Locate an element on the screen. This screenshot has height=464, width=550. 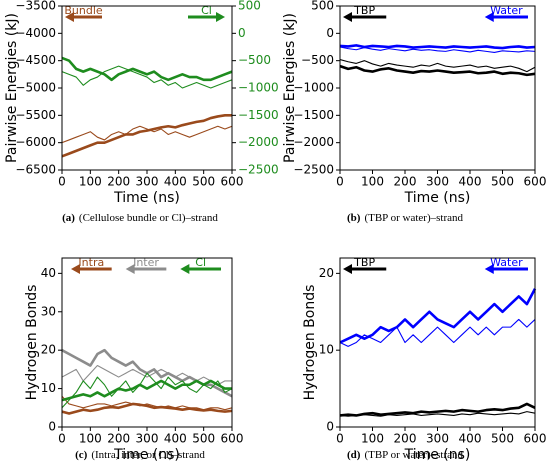
y2-tick-label: −1500 is located at coordinates (258, 115).